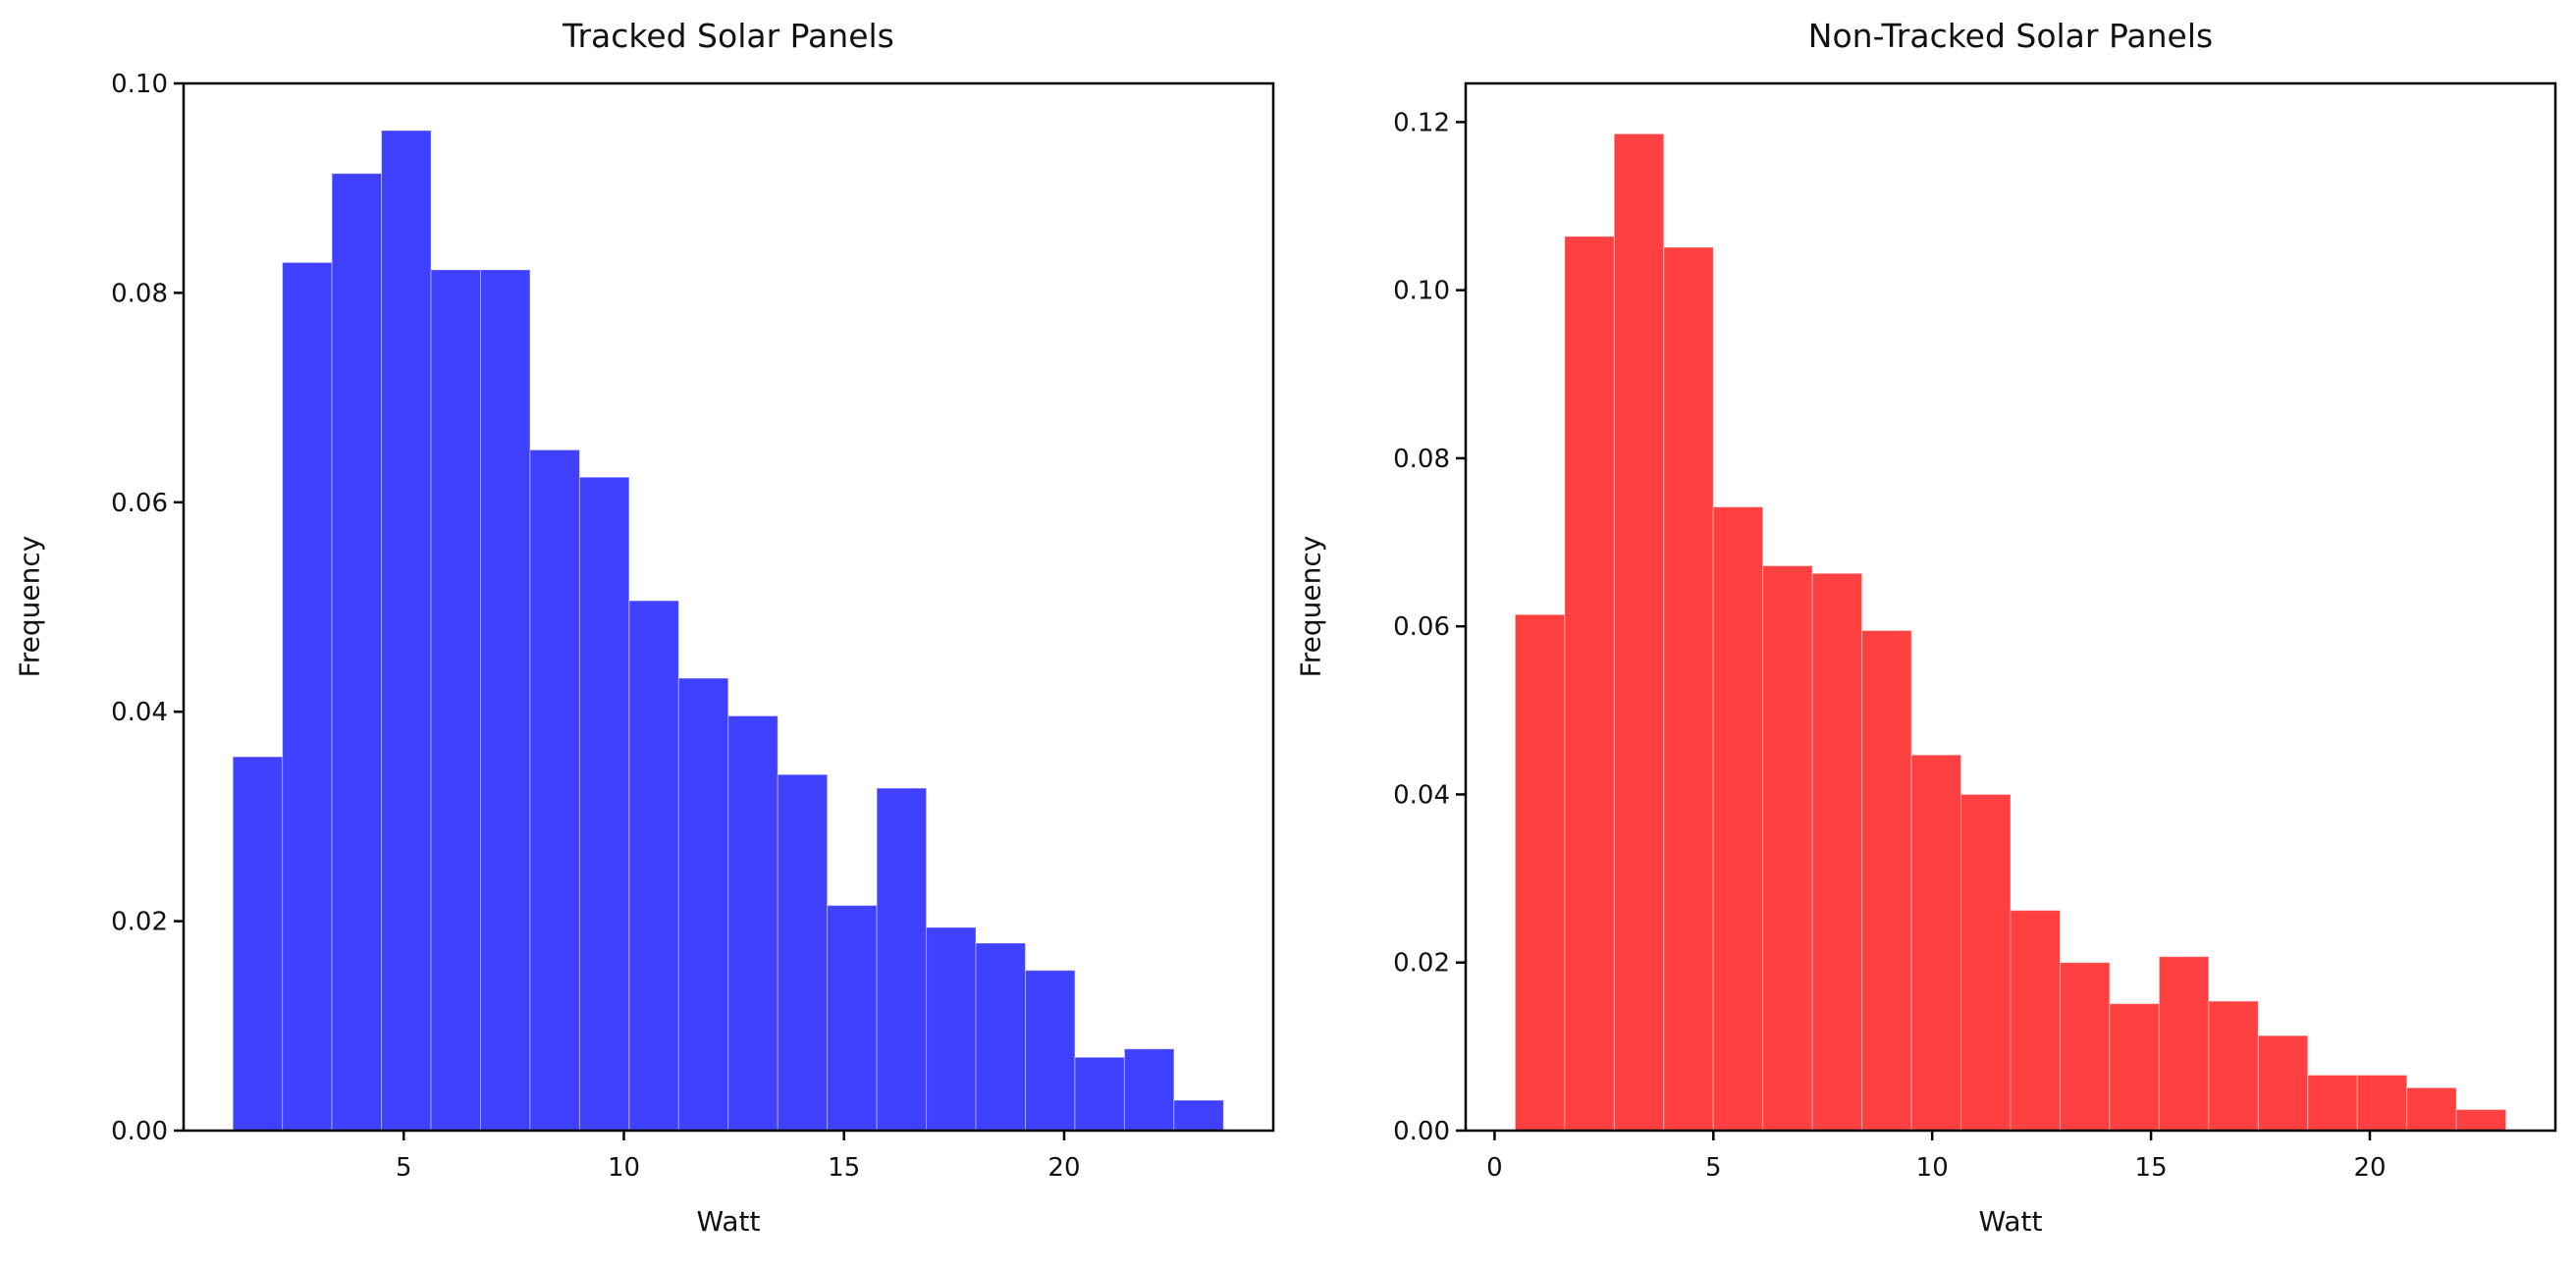 Image resolution: width=2576 pixels, height=1268 pixels. I want to click on y-axis-label-right: Frequency, so click(1310, 607).